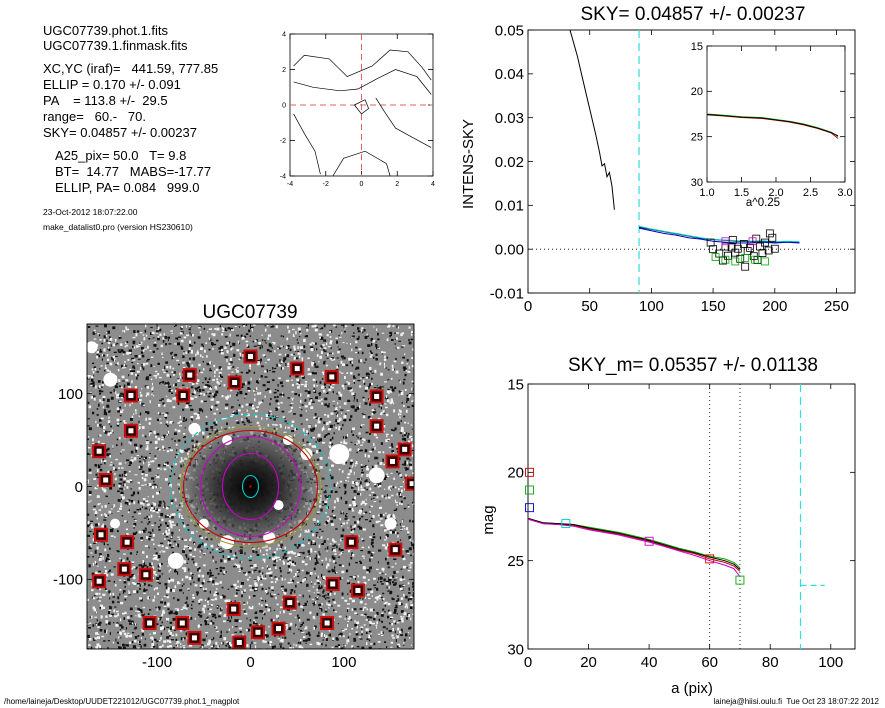  I want to click on image-xtick-label: -100, so click(157, 662).